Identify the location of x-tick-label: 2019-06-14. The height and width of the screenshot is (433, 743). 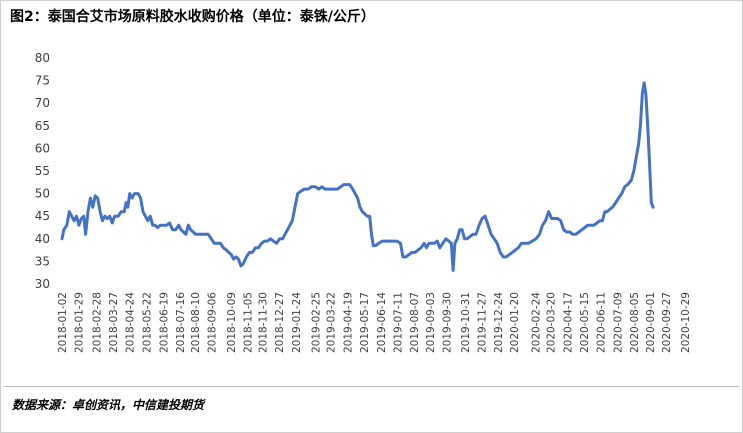
(382, 322).